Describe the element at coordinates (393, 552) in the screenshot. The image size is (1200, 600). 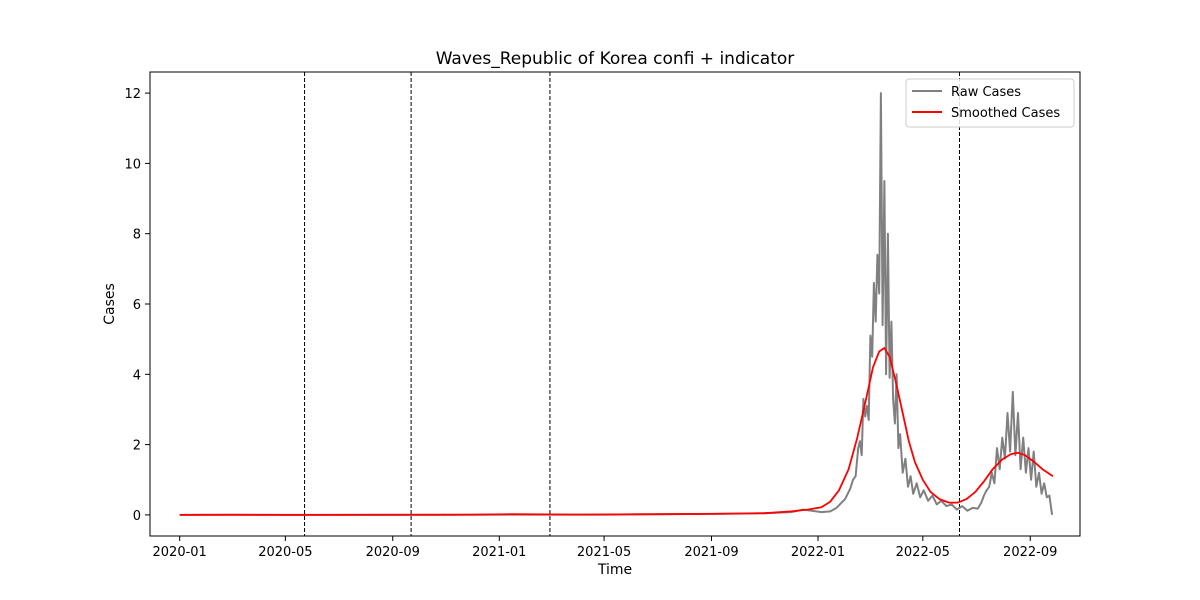
I see `x-tick-label: 2020-09` at that location.